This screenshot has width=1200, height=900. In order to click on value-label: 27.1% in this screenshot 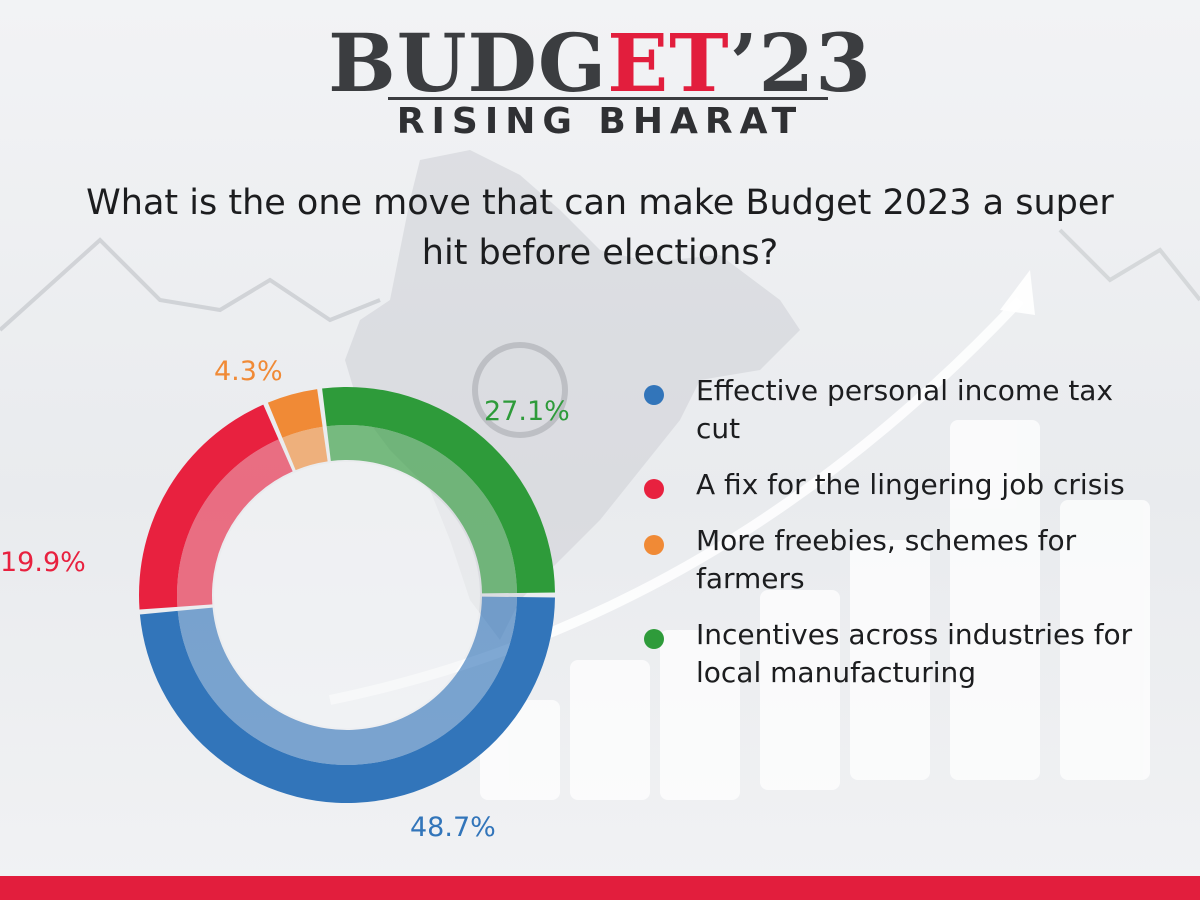, I will do `click(527, 411)`.